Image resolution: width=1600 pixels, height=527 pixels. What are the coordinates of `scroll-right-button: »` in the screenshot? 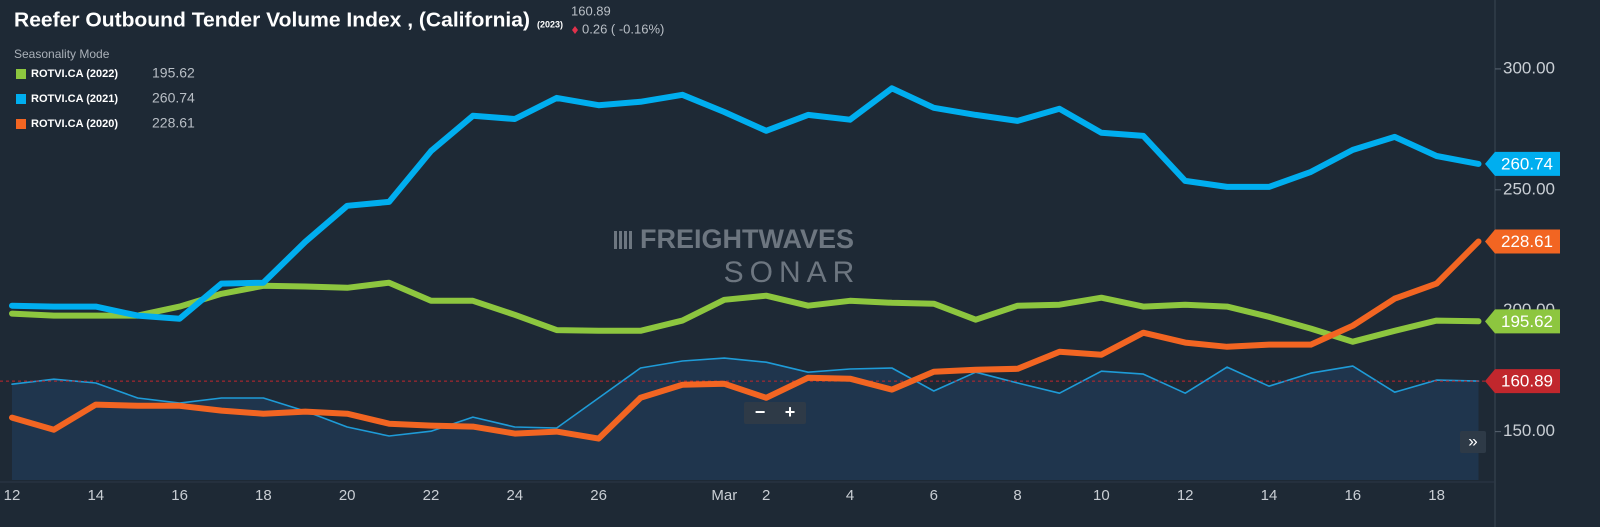 It's located at (1472, 440).